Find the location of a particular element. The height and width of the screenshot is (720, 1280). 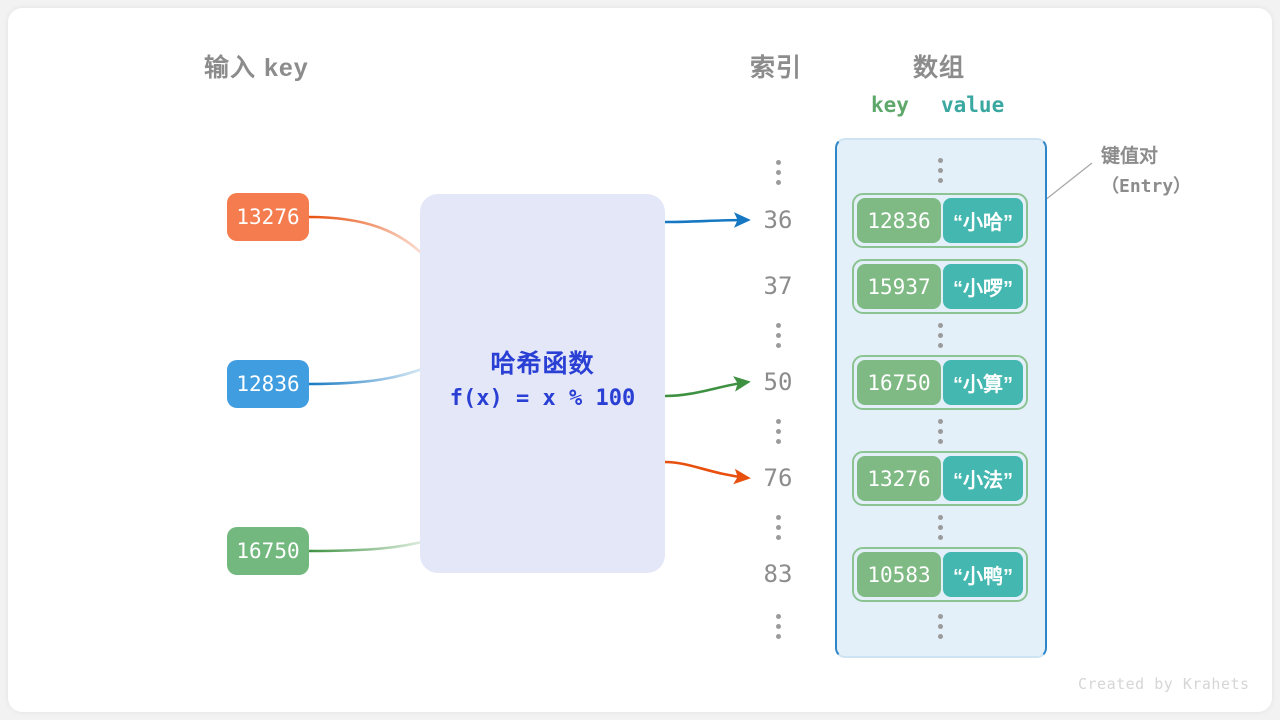

index-value-50: 50 is located at coordinates (778, 382).